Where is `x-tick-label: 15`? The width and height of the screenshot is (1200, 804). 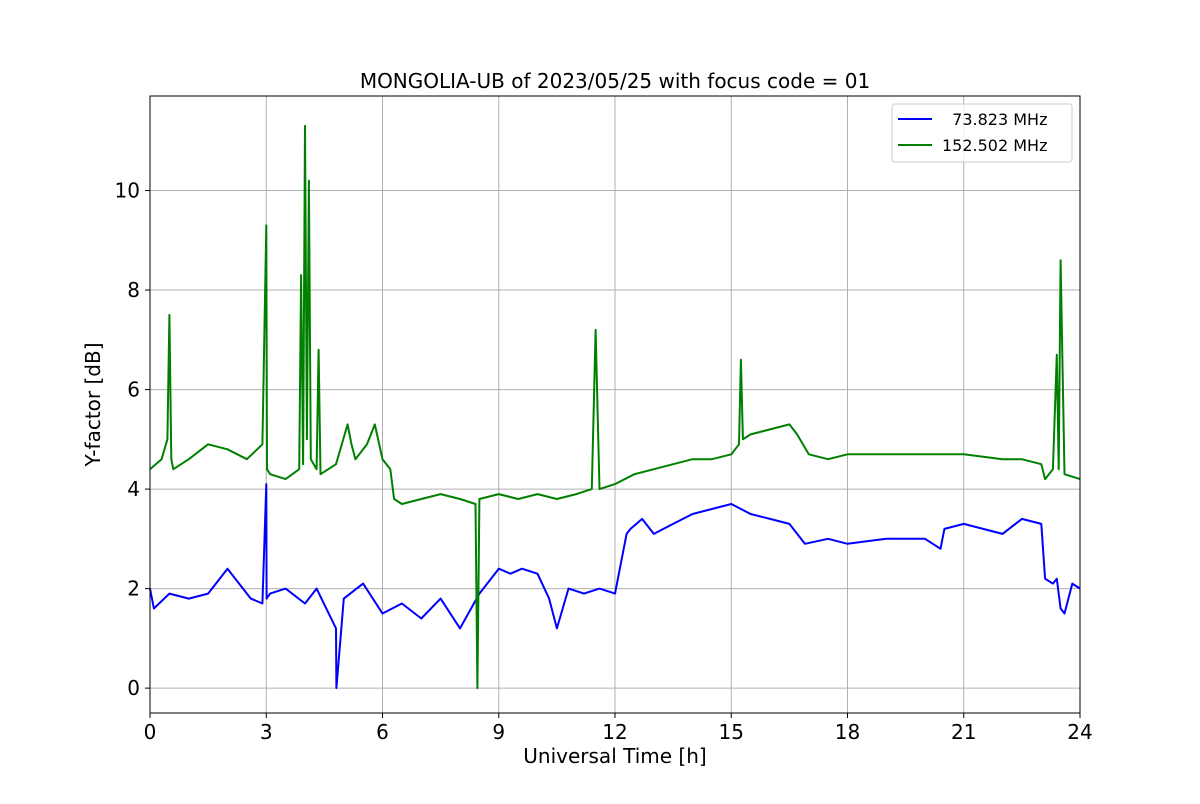
x-tick-label: 15 is located at coordinates (731, 732).